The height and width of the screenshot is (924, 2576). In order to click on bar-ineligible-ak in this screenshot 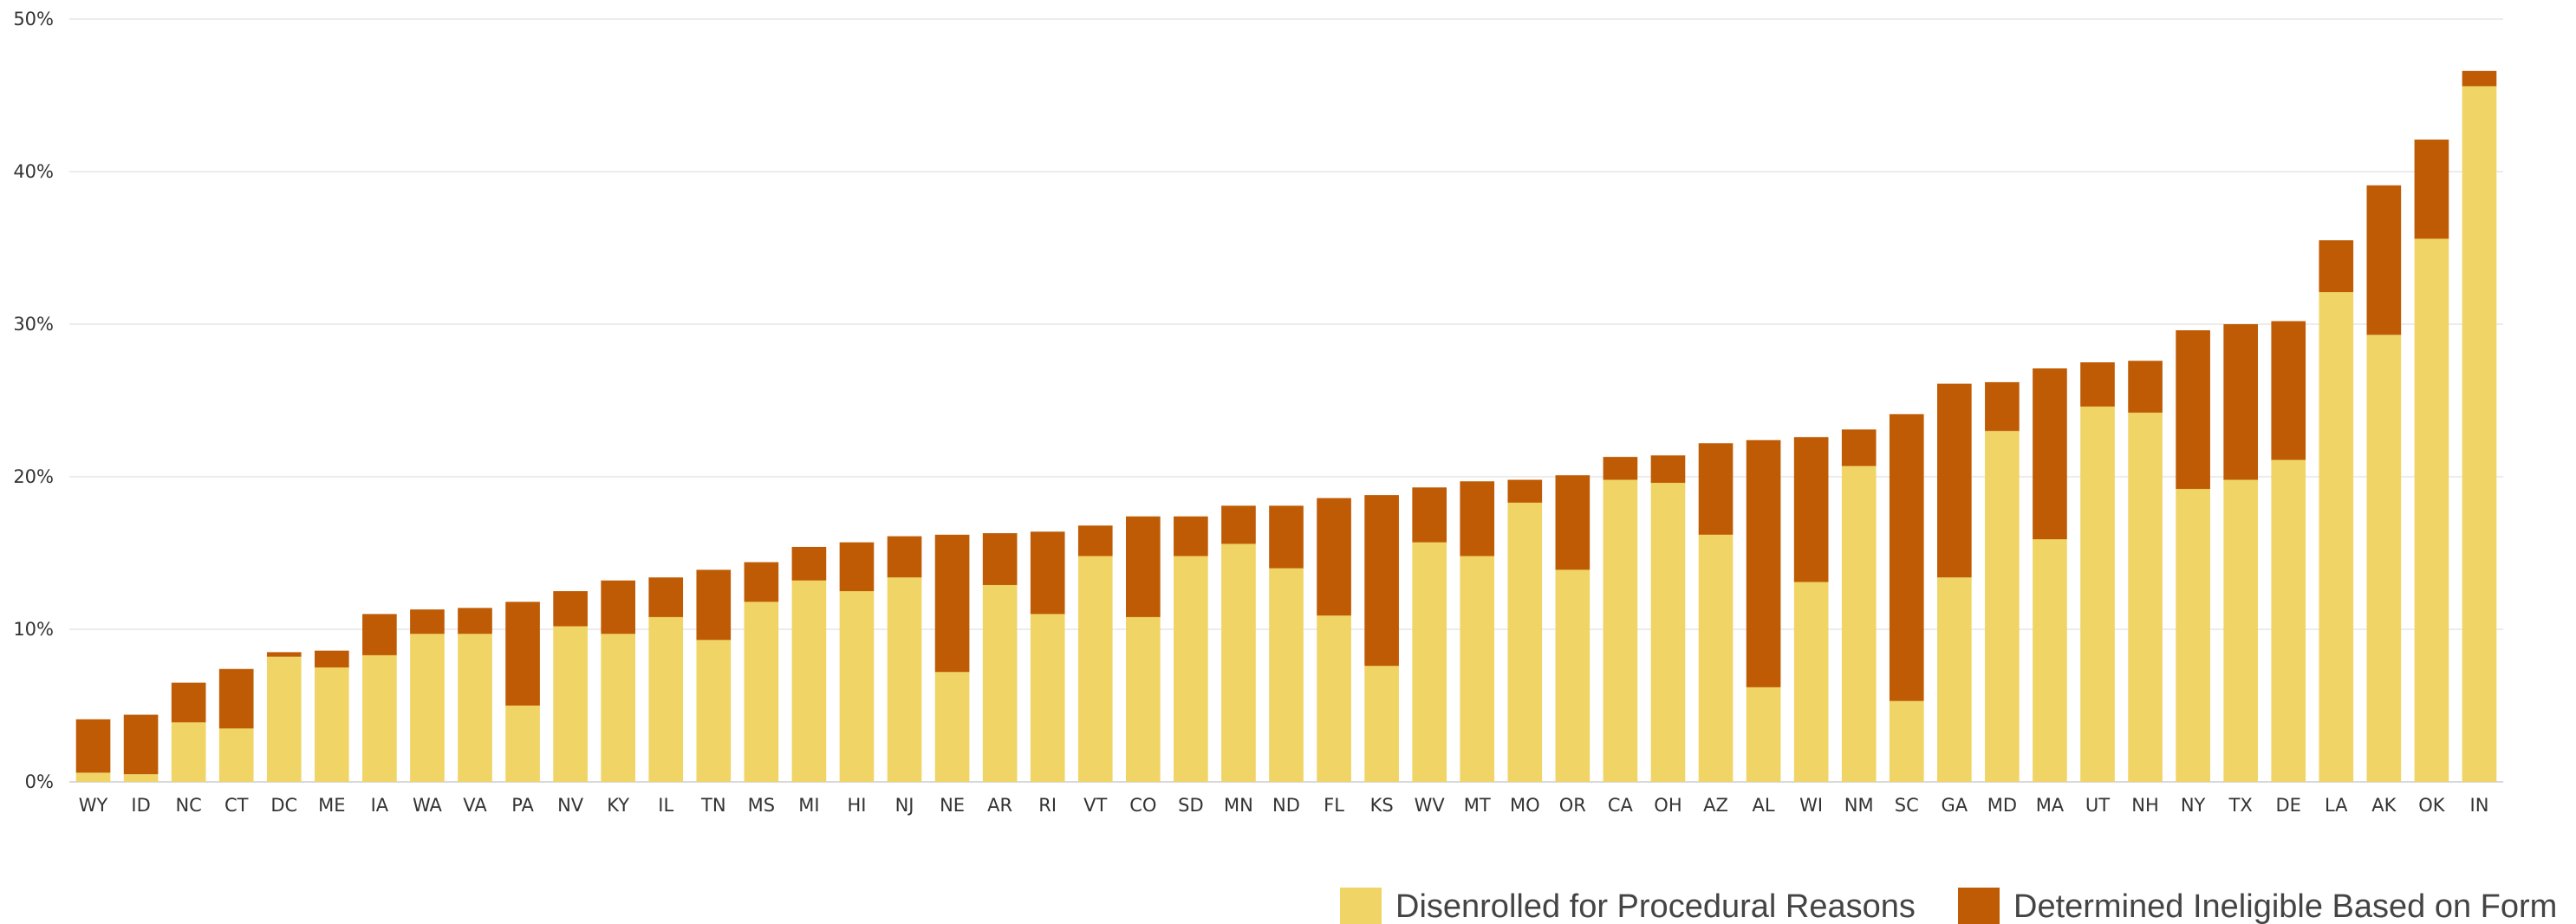, I will do `click(2384, 260)`.